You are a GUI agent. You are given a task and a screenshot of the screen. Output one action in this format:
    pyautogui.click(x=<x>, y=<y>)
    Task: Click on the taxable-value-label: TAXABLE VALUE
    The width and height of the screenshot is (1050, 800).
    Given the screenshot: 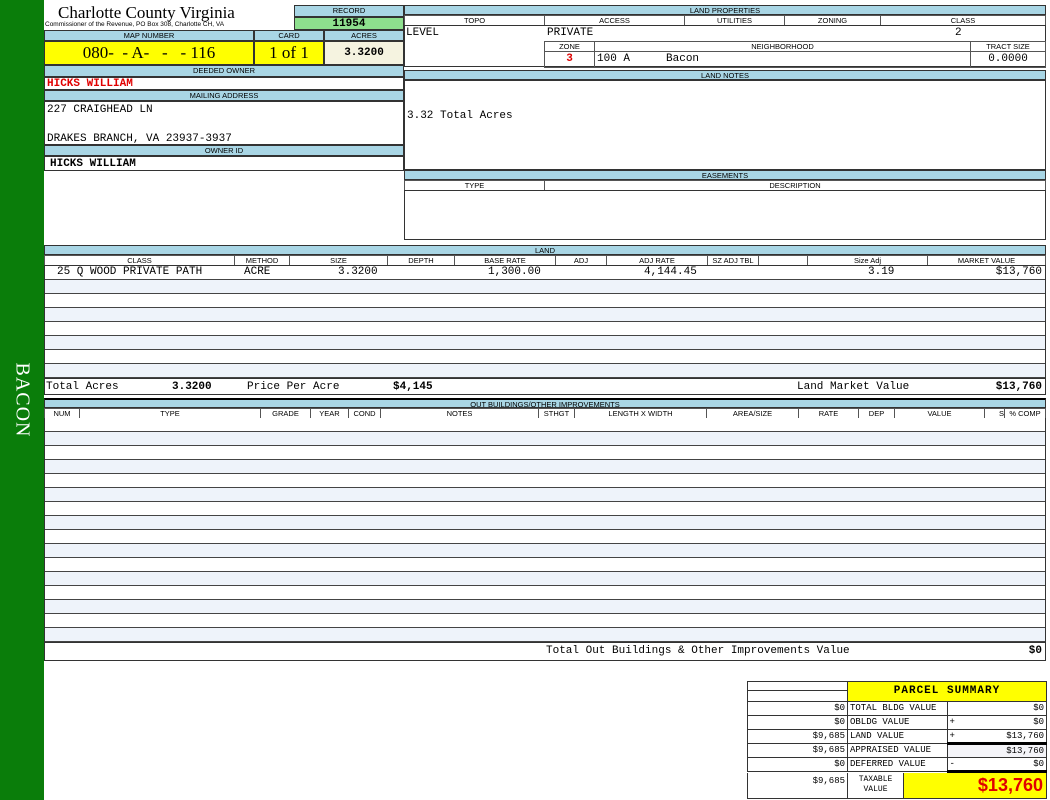 What is the action you would take?
    pyautogui.click(x=876, y=785)
    